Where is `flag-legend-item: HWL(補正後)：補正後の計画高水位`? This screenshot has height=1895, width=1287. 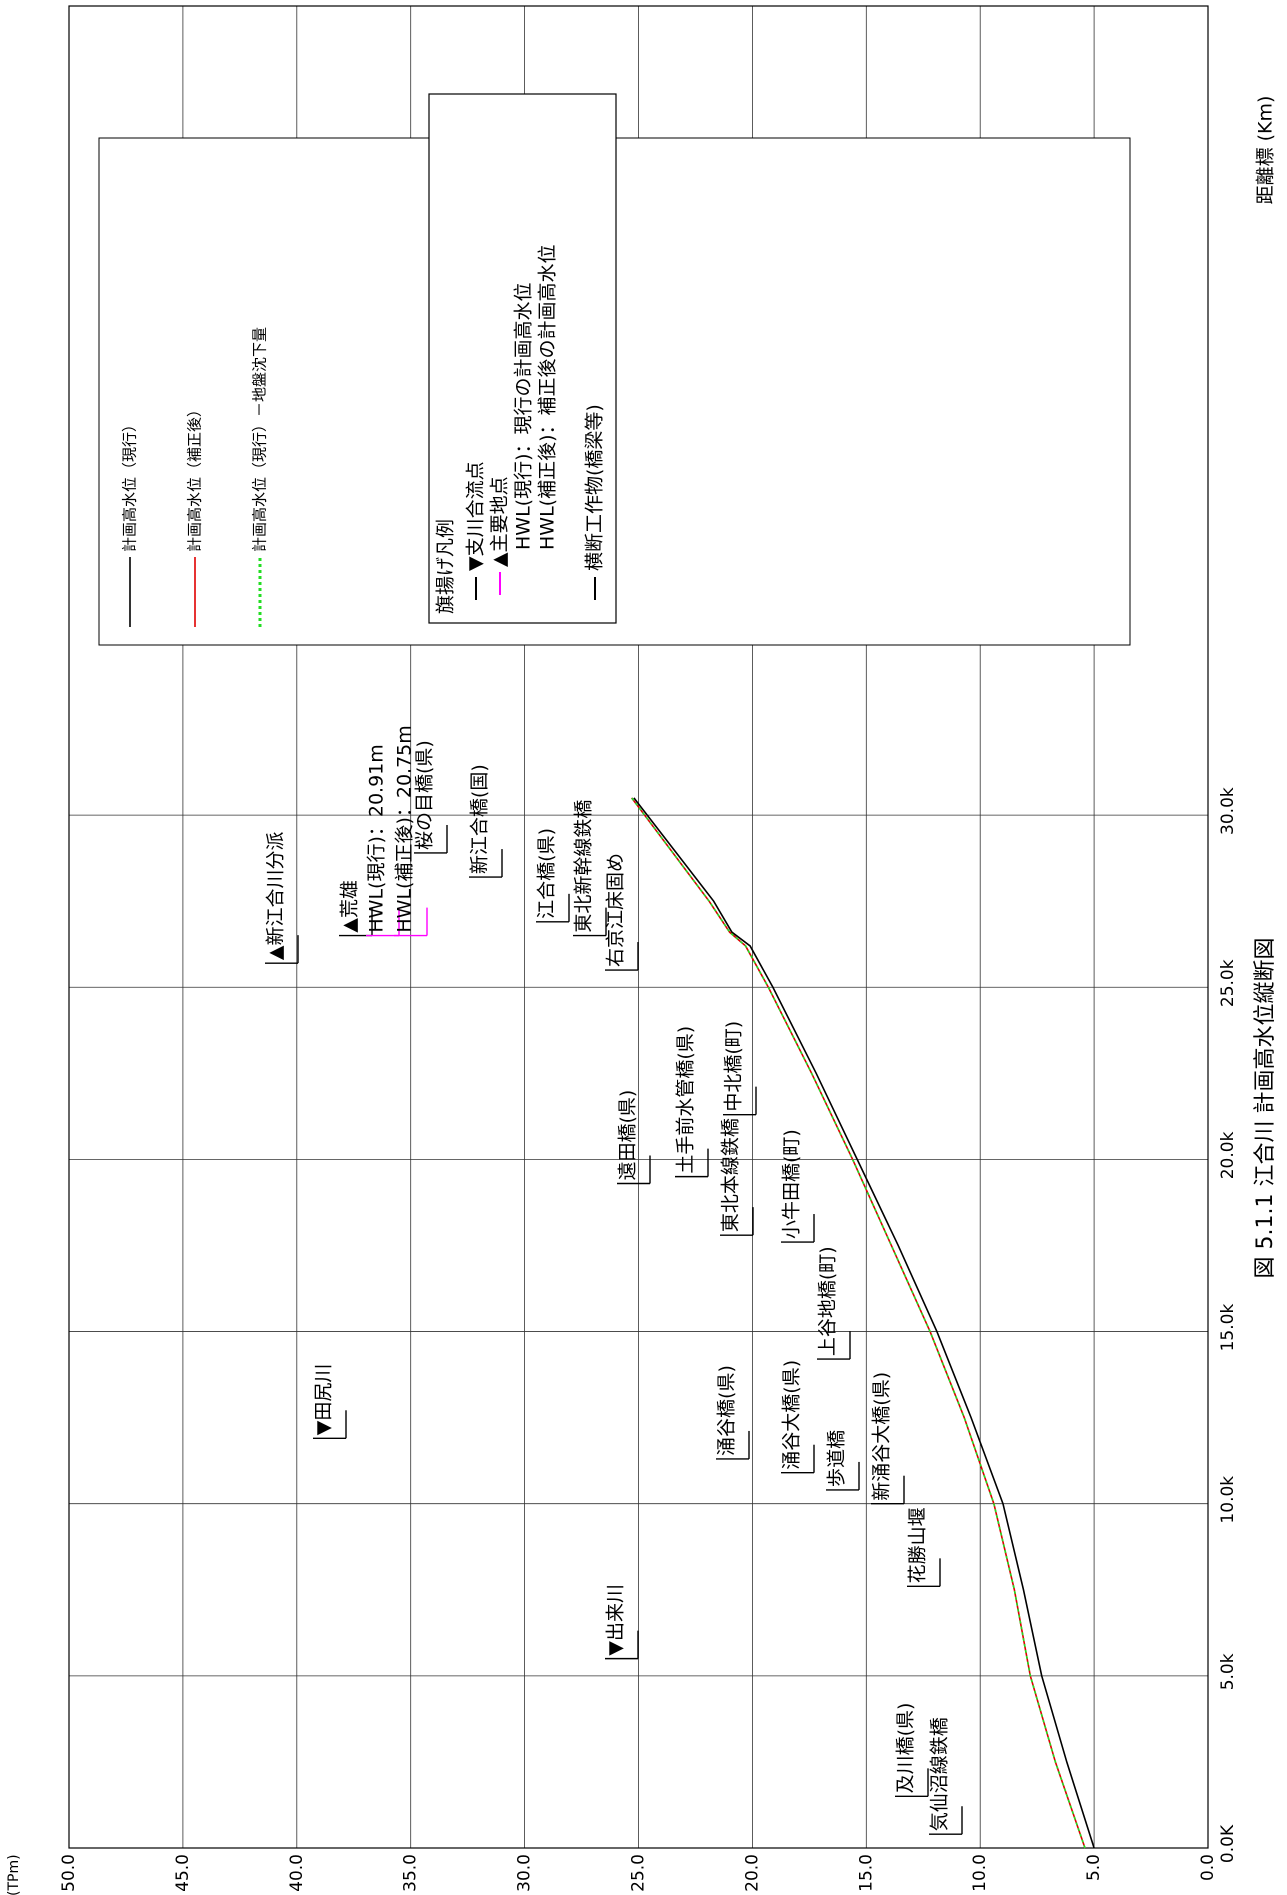
flag-legend-item: HWL(補正後)：補正後の計画高水位 is located at coordinates (548, 398).